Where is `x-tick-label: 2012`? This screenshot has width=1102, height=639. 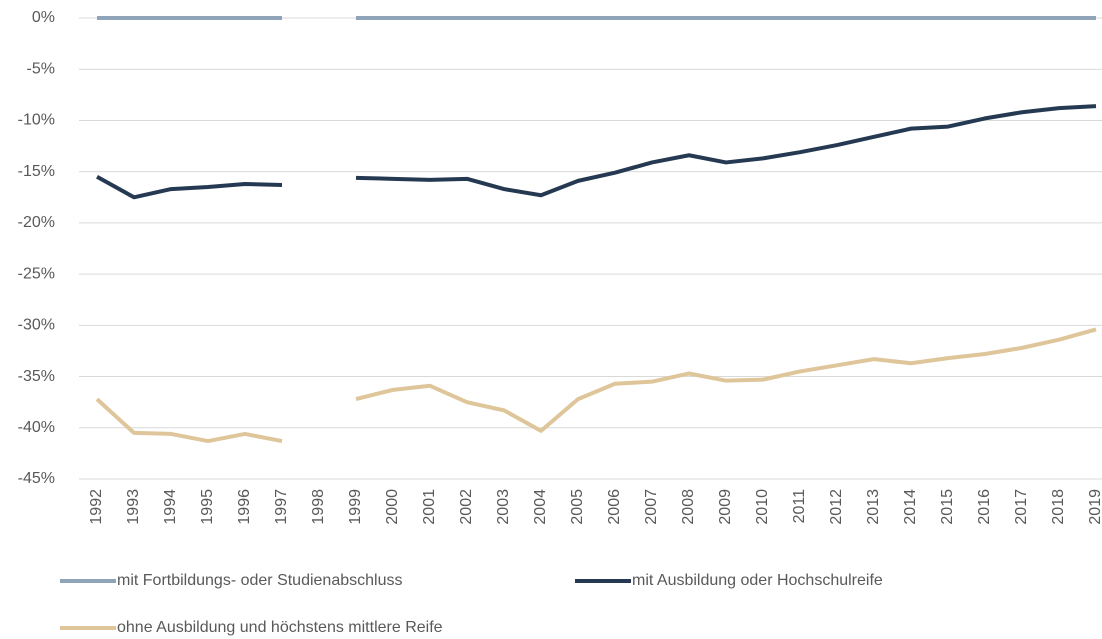 x-tick-label: 2012 is located at coordinates (836, 507).